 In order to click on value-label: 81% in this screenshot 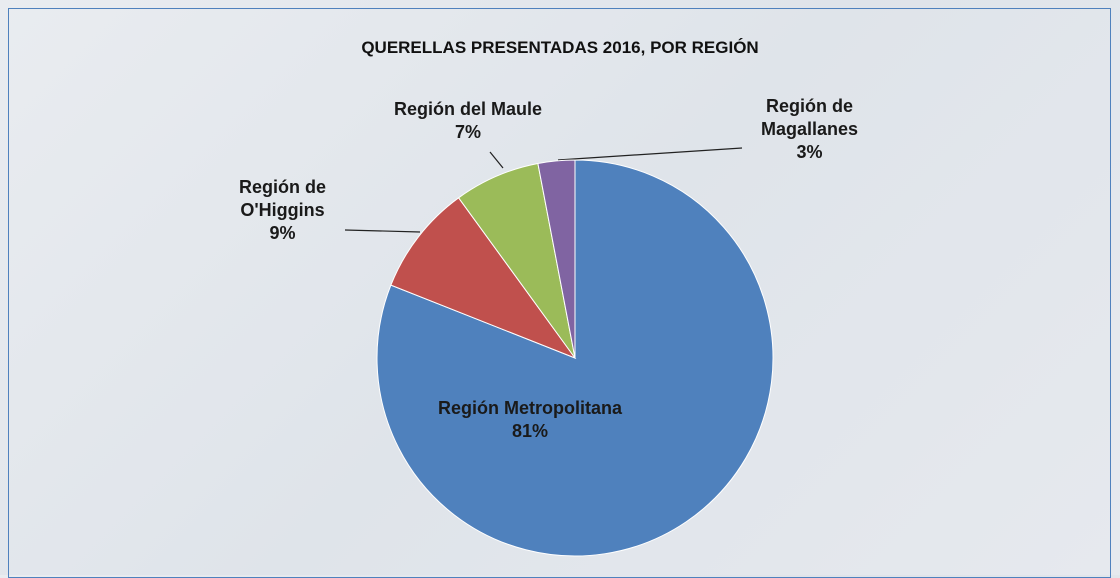, I will do `click(530, 431)`.